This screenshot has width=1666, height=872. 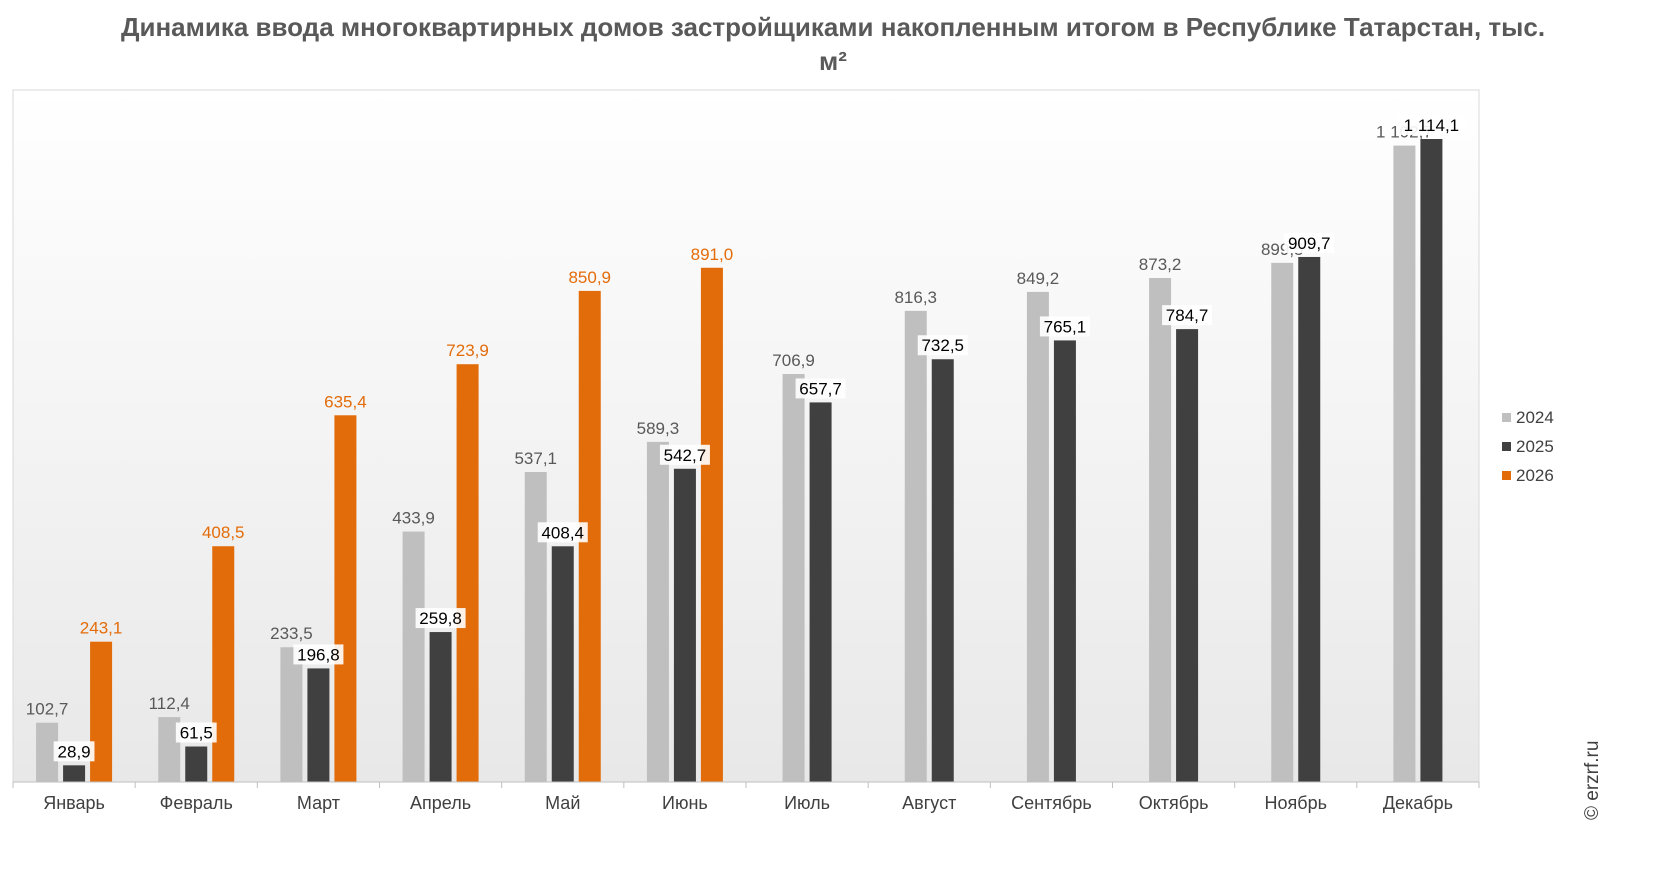 What do you see at coordinates (345, 401) in the screenshot?
I see `data-label-2026: 635,4` at bounding box center [345, 401].